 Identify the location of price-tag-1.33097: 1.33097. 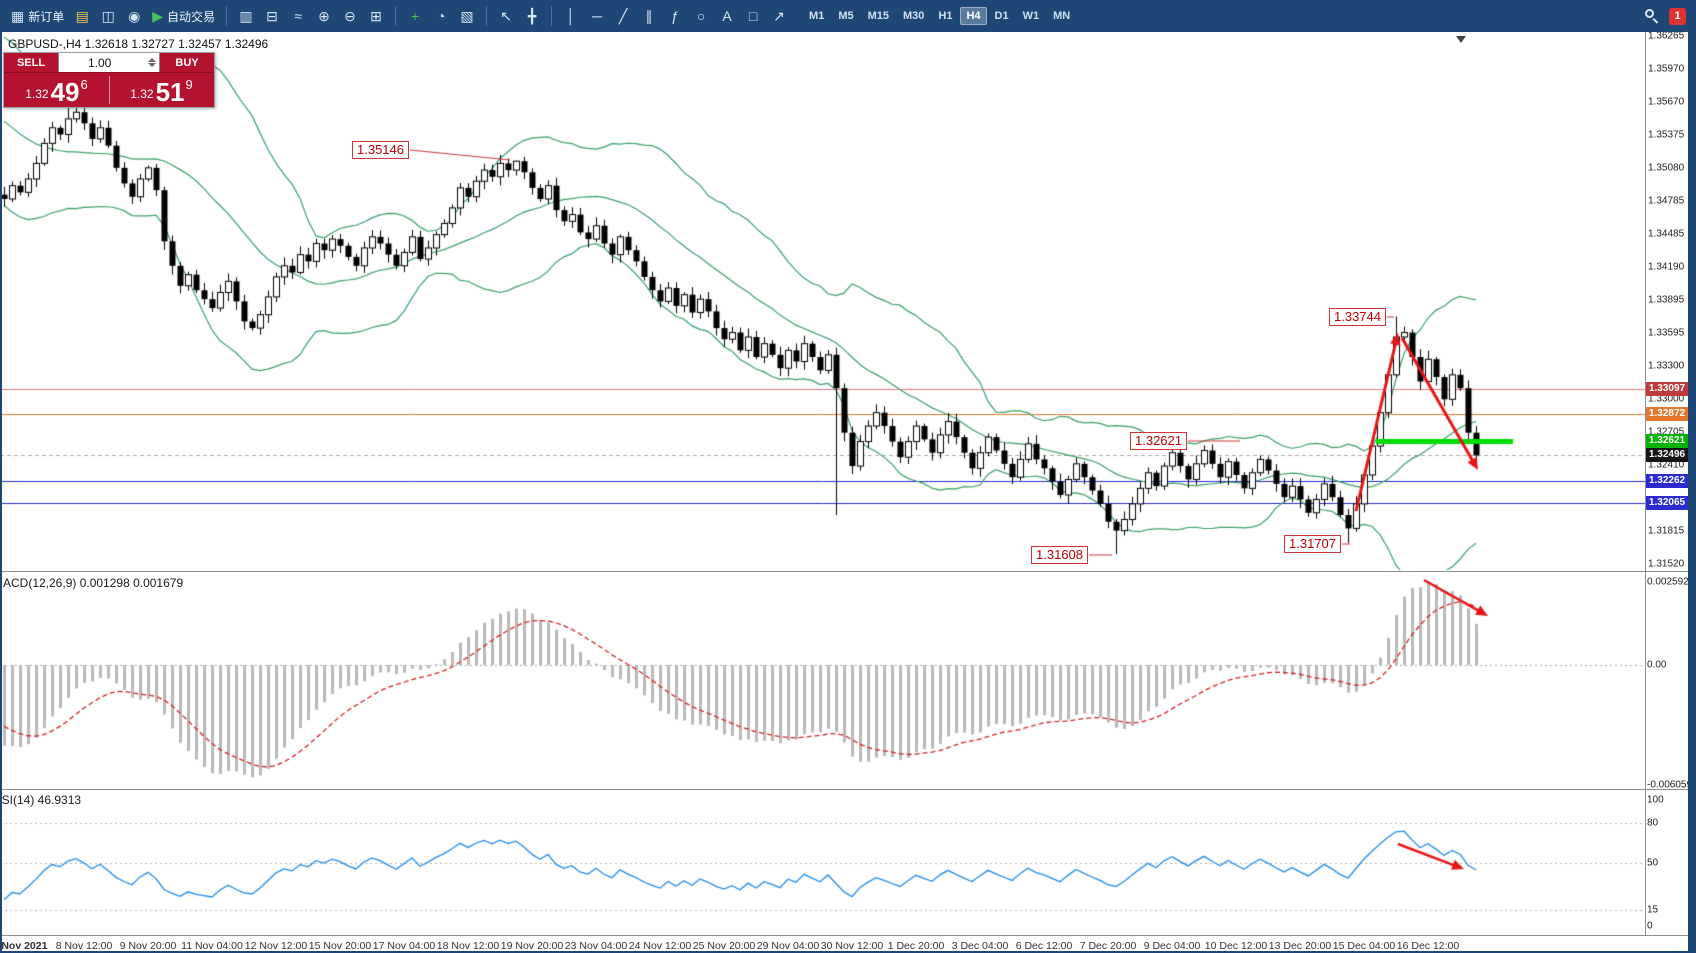
(1667, 388).